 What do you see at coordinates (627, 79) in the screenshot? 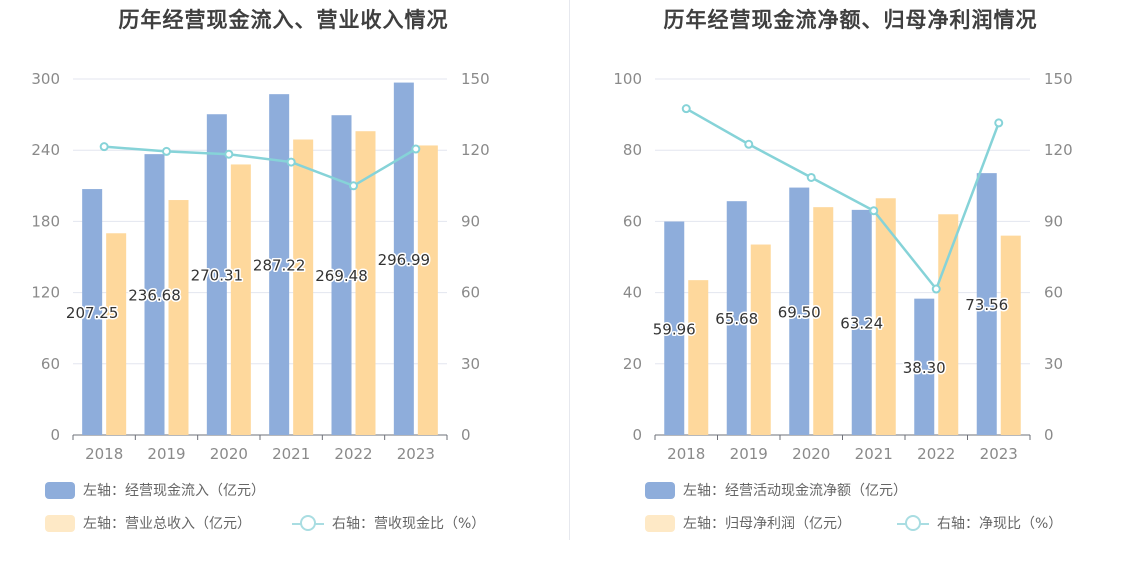
I see `left-axis-tick-label: 100` at bounding box center [627, 79].